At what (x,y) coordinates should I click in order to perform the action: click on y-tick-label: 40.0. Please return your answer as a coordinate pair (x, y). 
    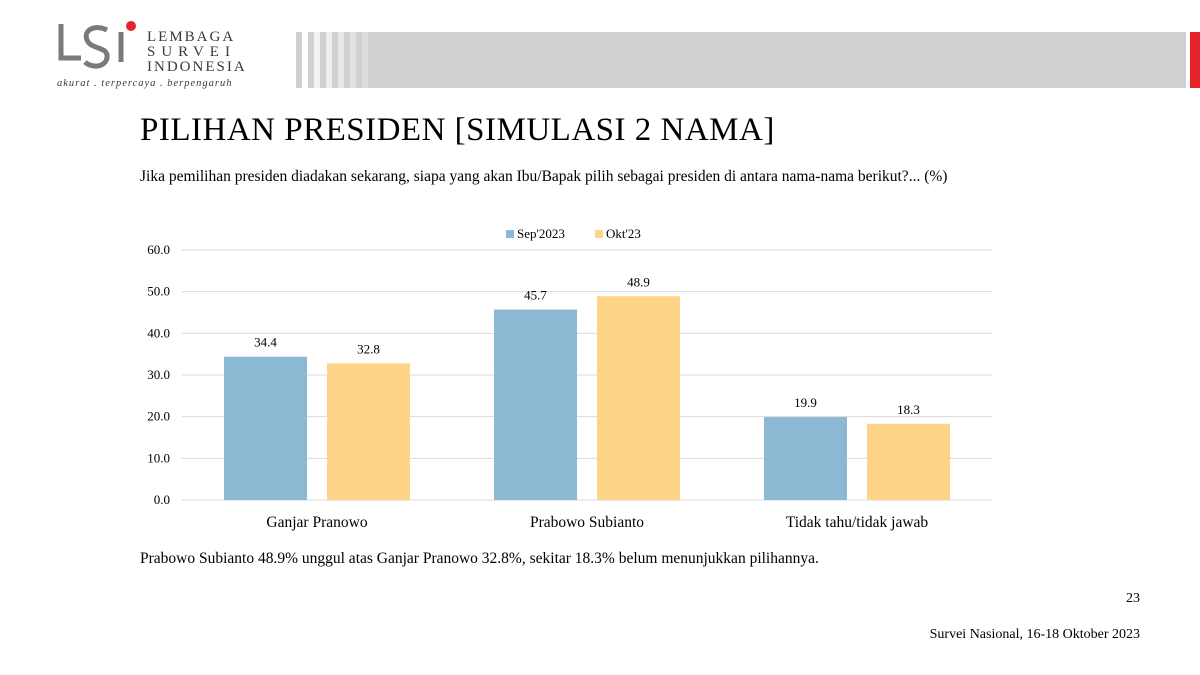
    Looking at the image, I should click on (158, 332).